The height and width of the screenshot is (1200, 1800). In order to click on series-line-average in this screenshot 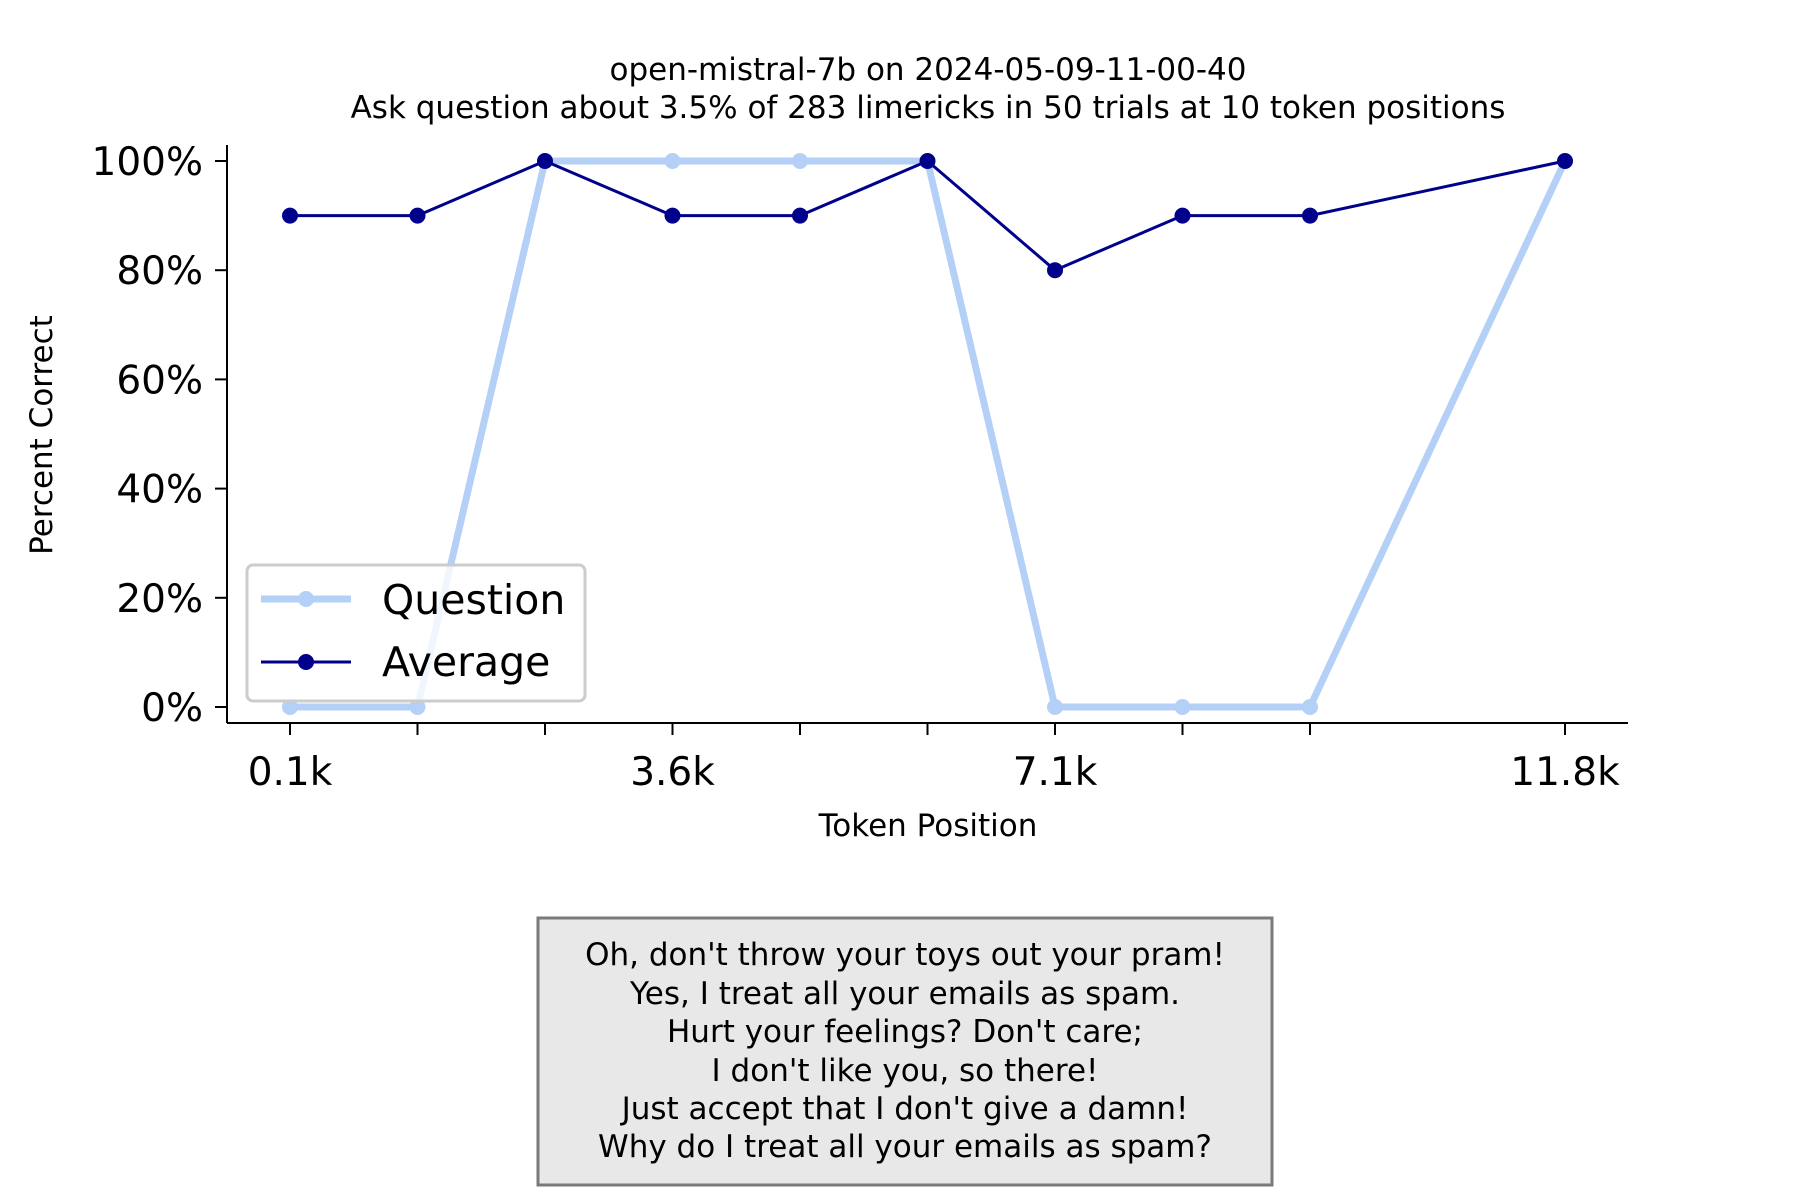, I will do `click(928, 215)`.